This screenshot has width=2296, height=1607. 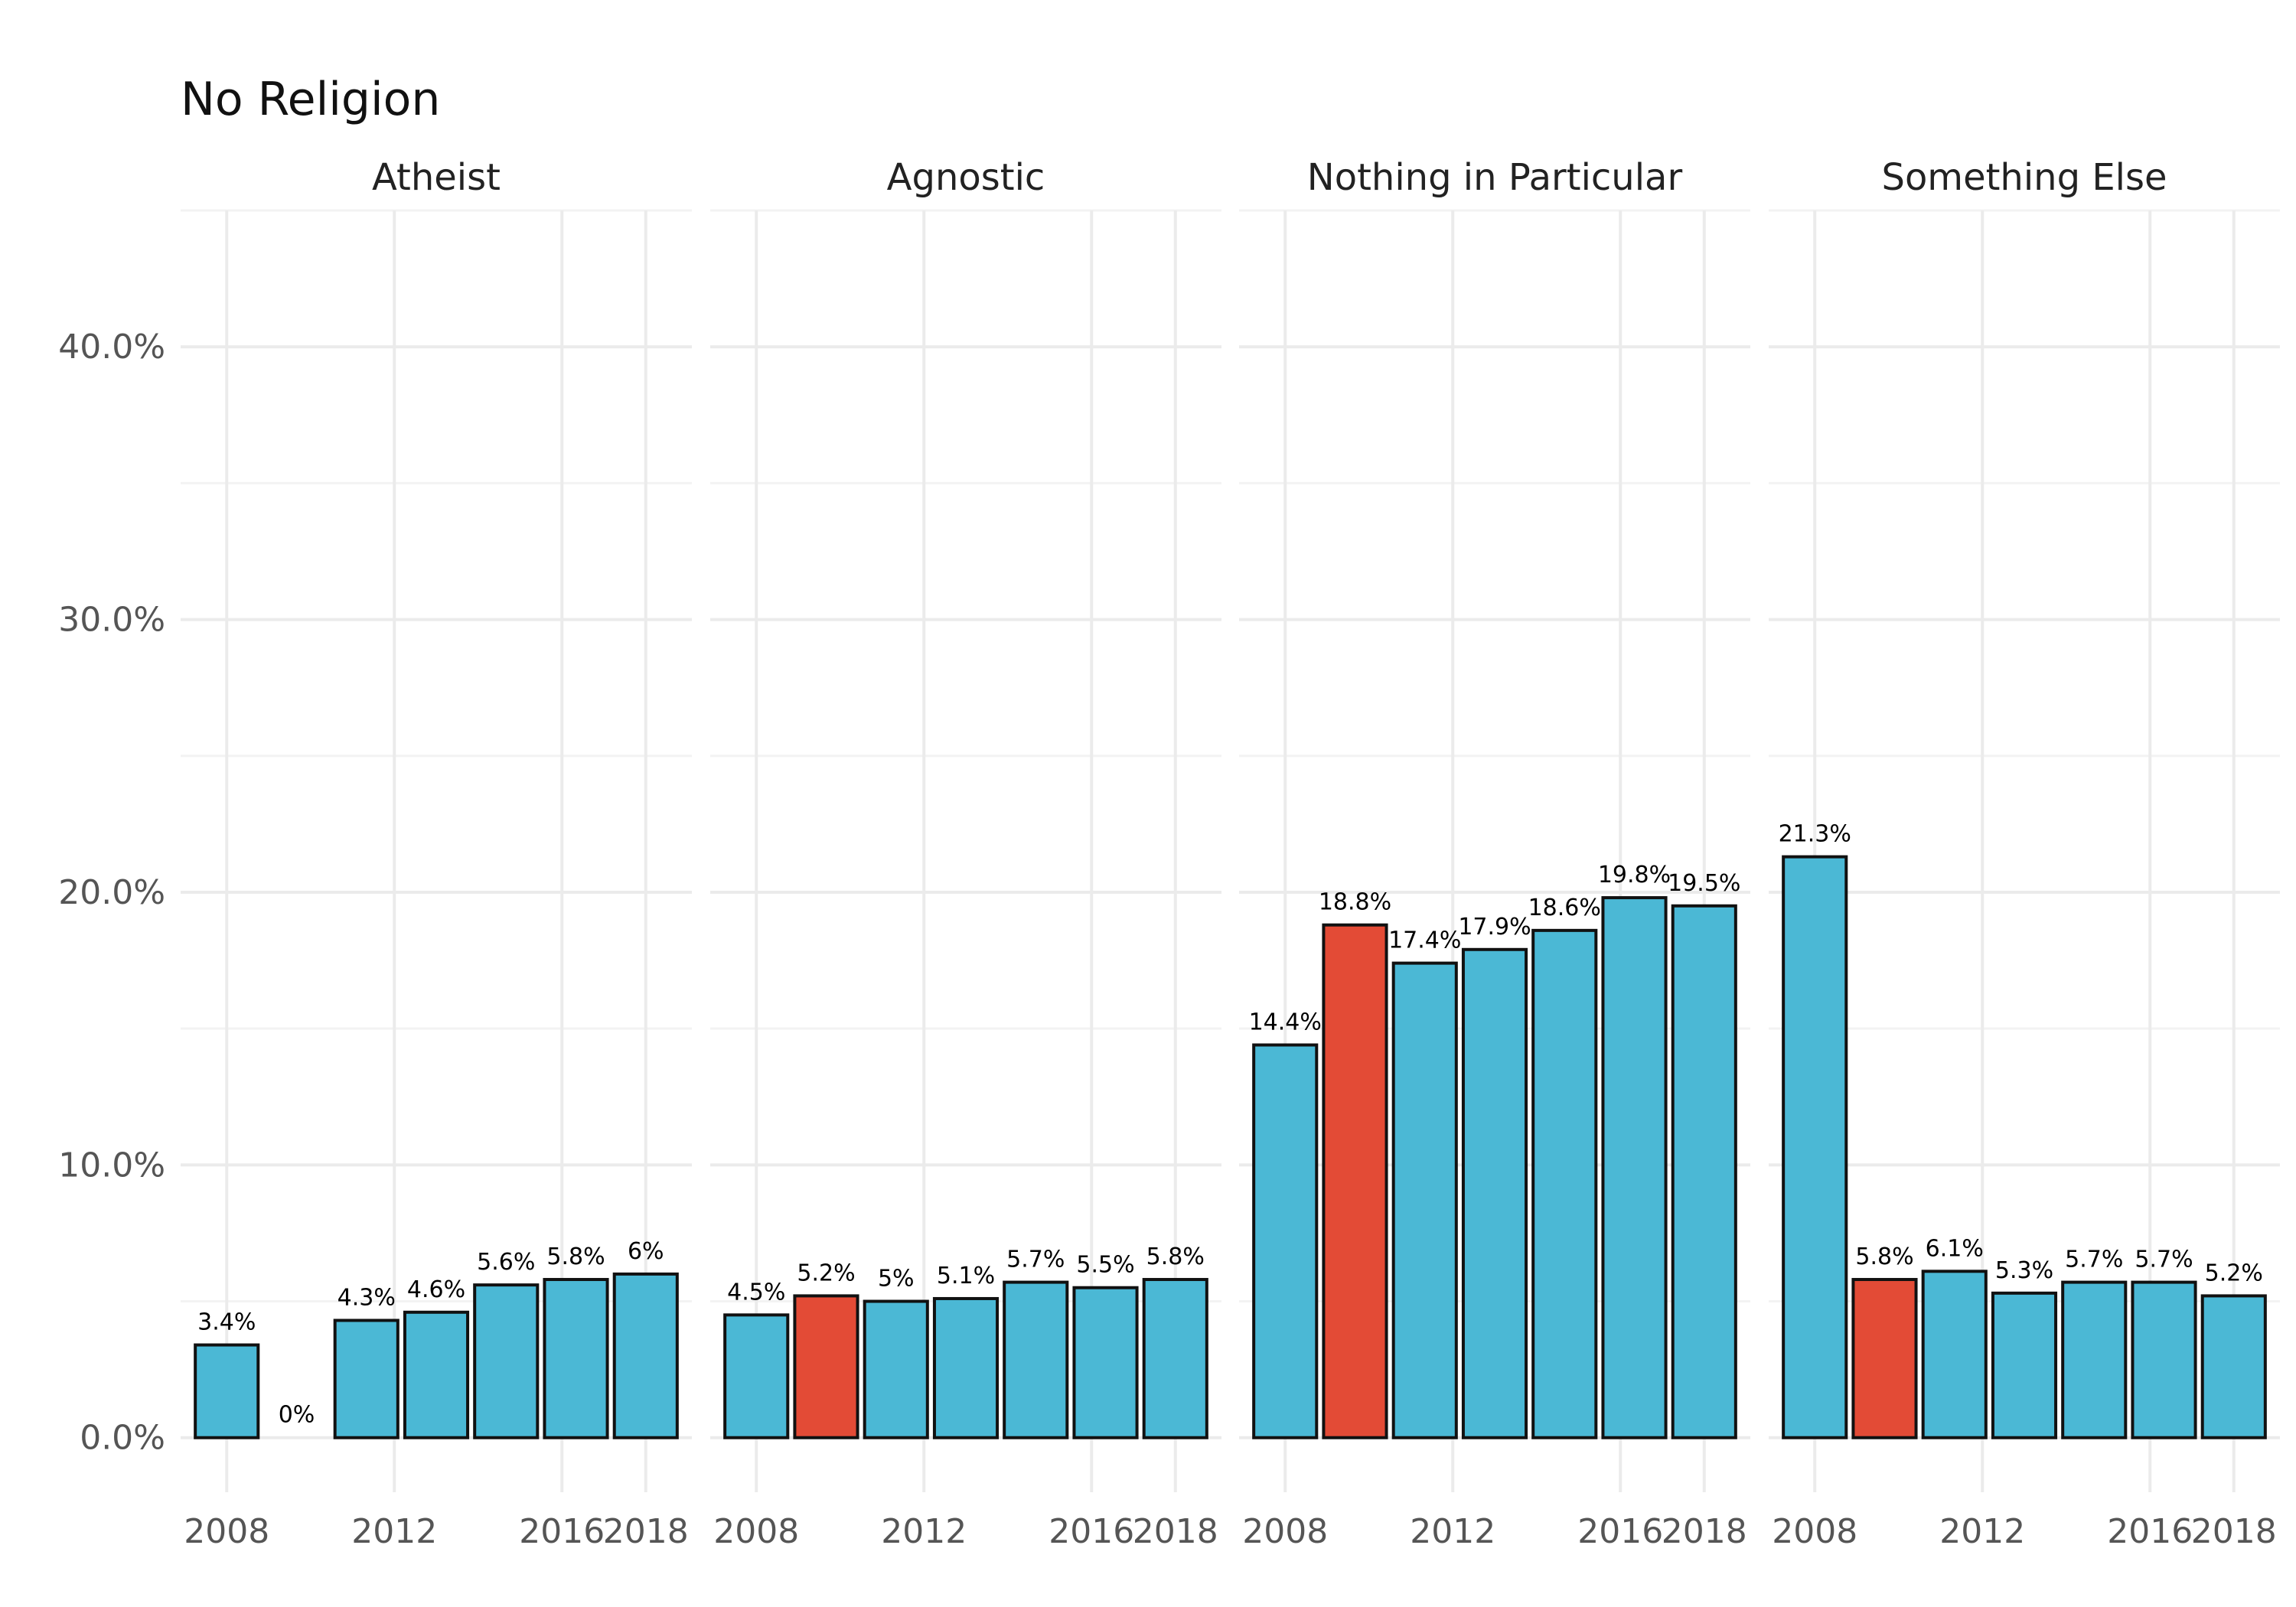 What do you see at coordinates (226, 1323) in the screenshot?
I see `data-label: 3.4%` at bounding box center [226, 1323].